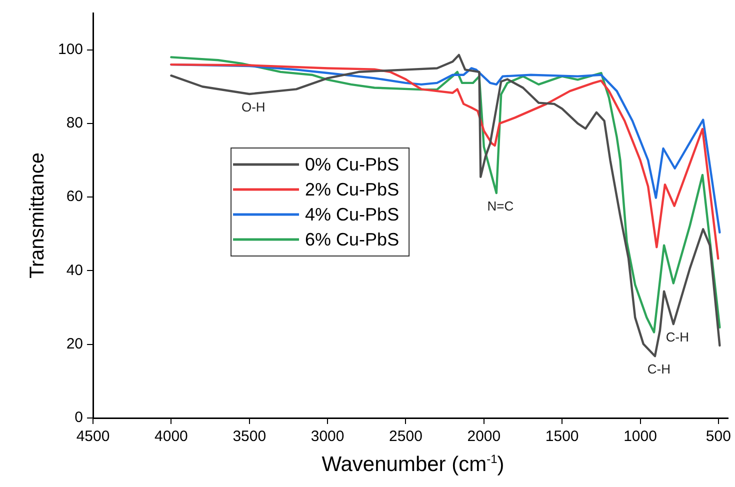 Image resolution: width=735 pixels, height=487 pixels. What do you see at coordinates (93, 437) in the screenshot?
I see `x-tick-label: 4500` at bounding box center [93, 437].